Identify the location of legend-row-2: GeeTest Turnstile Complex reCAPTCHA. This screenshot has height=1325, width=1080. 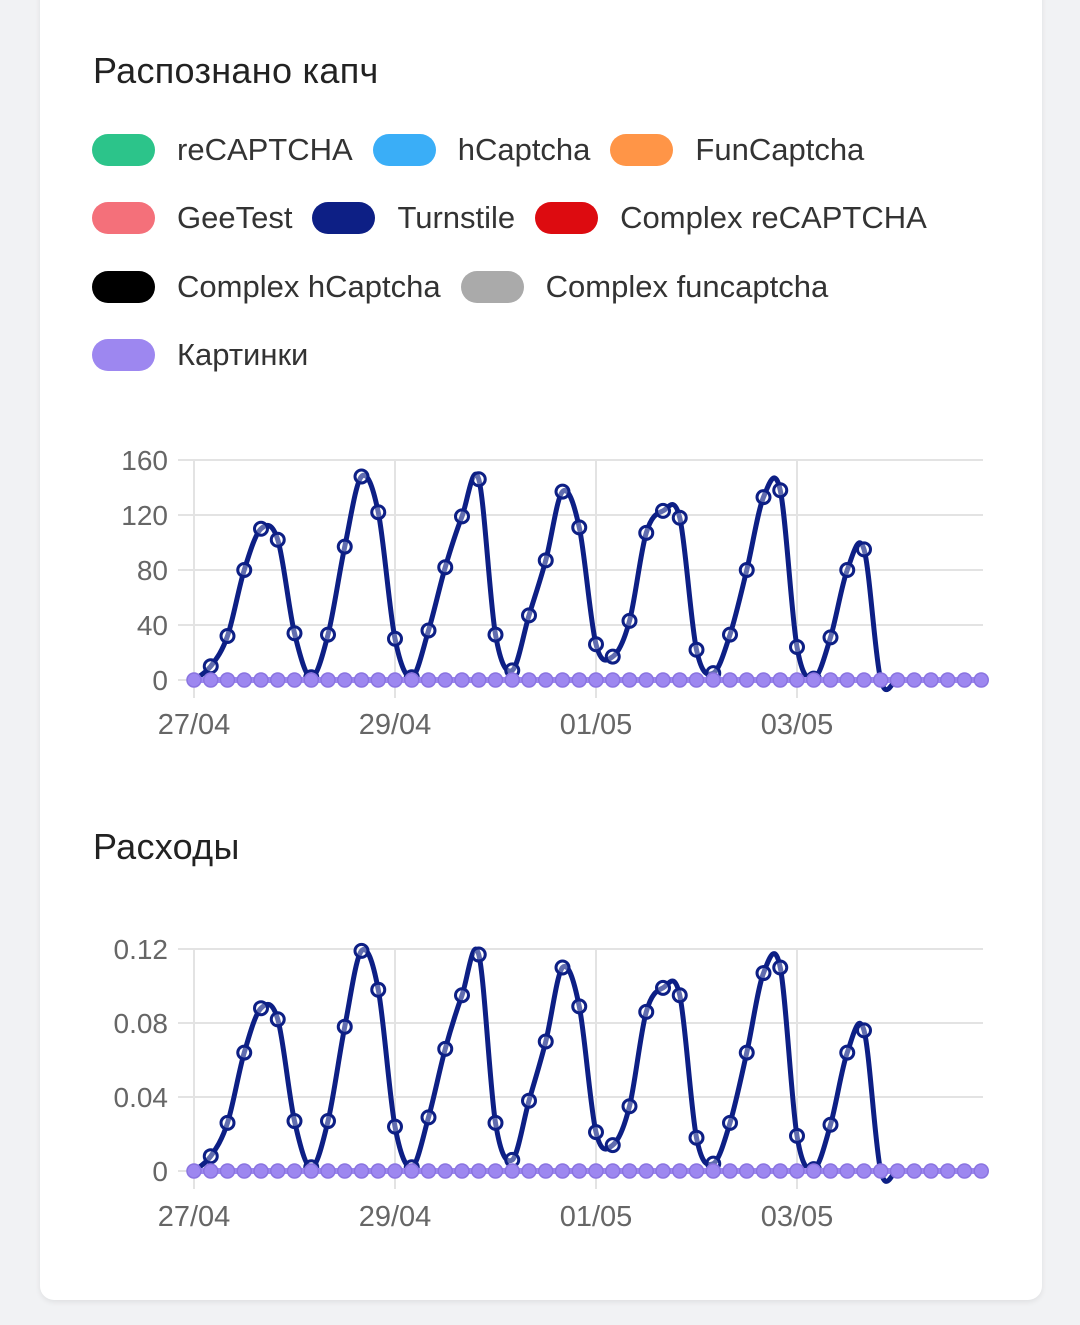
(519, 218).